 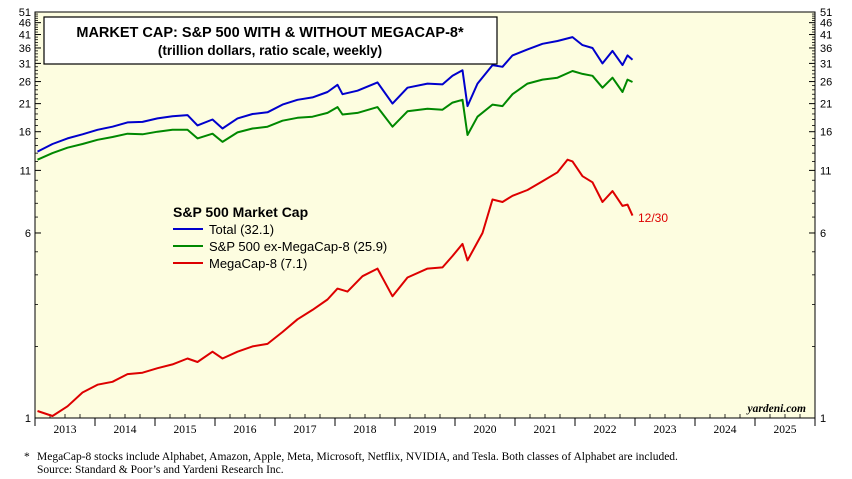 What do you see at coordinates (826, 49) in the screenshot?
I see `y-tick-label-right: 36` at bounding box center [826, 49].